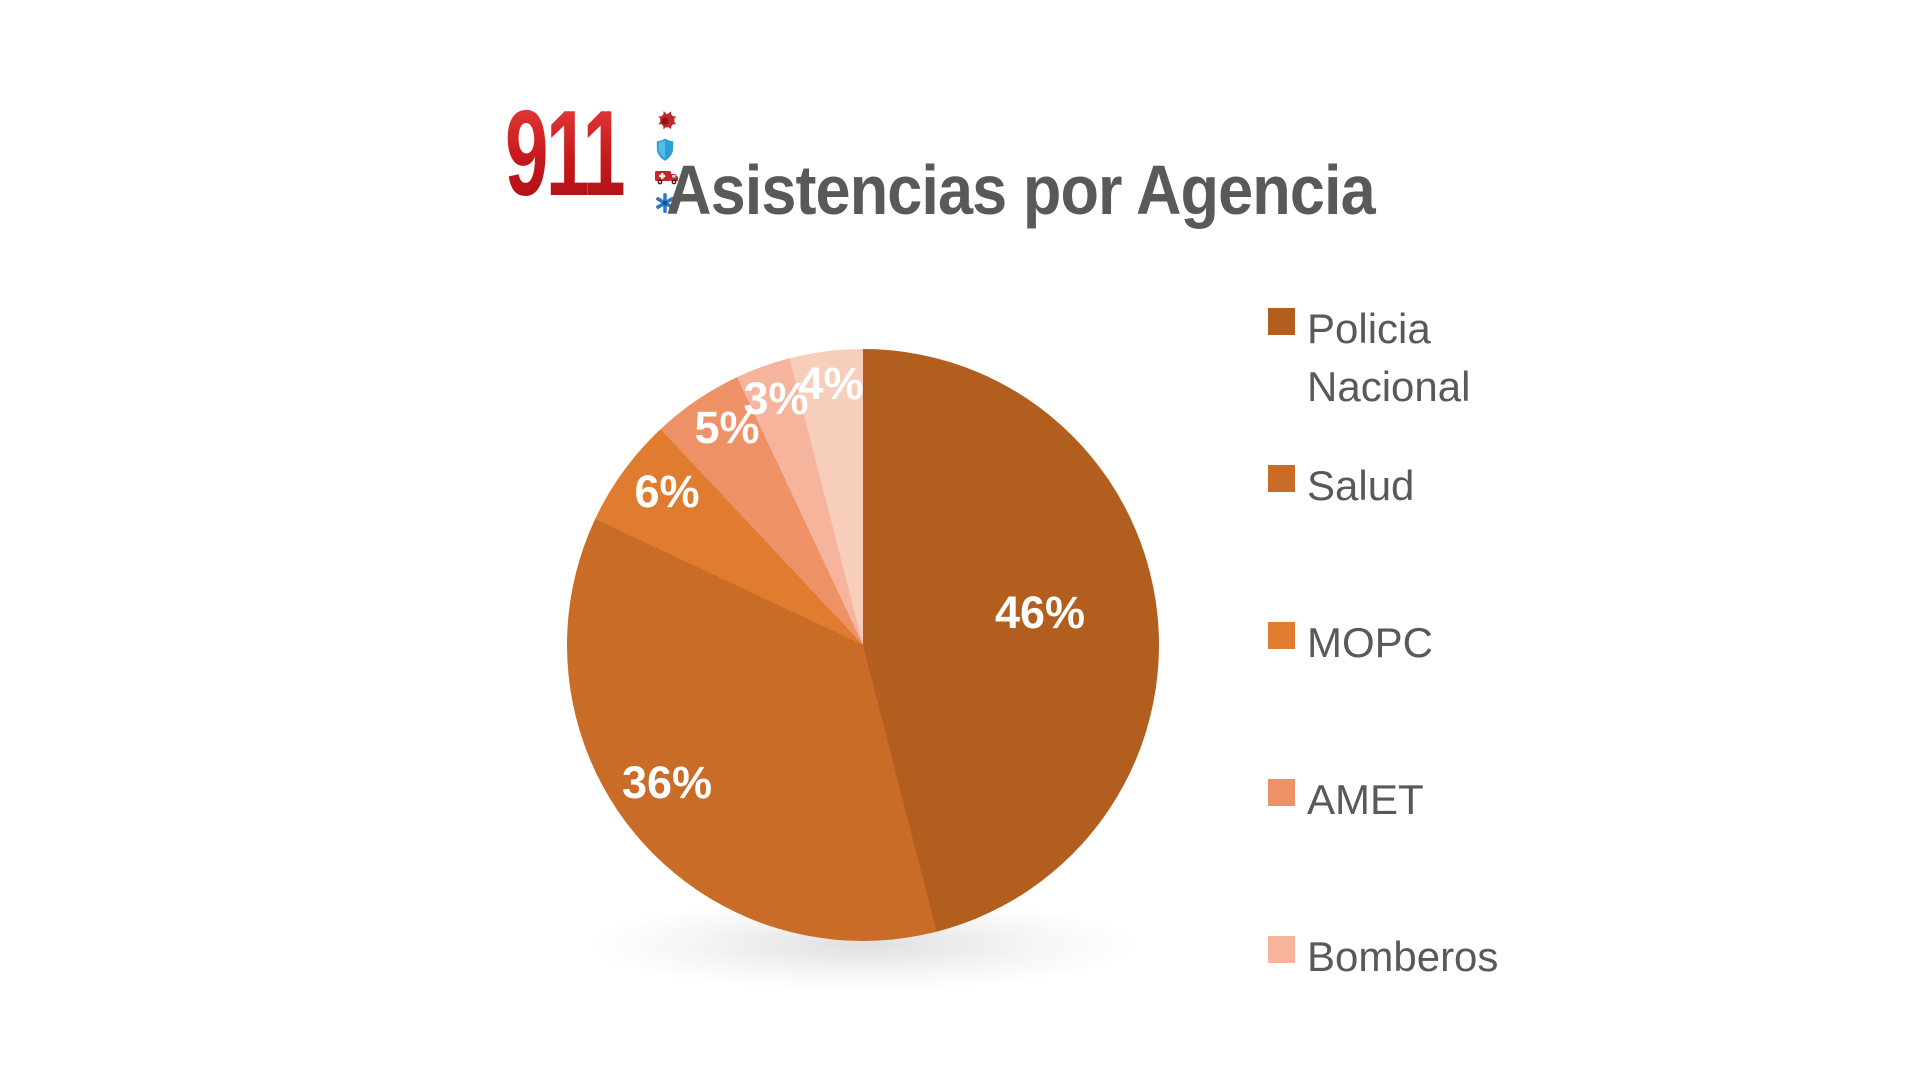  What do you see at coordinates (667, 121) in the screenshot?
I see `fire-cross-icon` at bounding box center [667, 121].